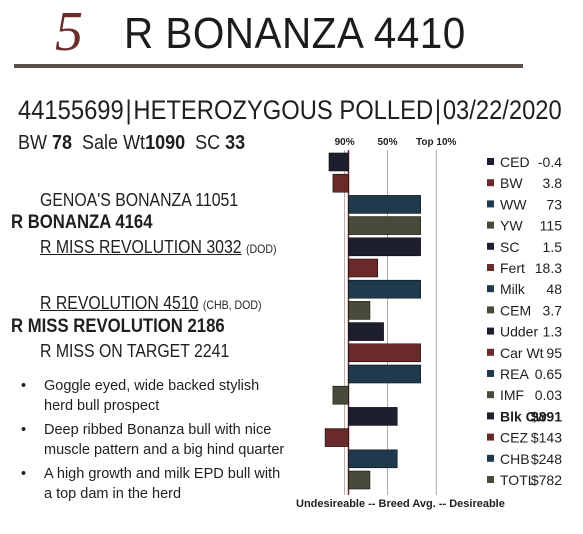 The image size is (583, 534). Describe the element at coordinates (502, 110) in the screenshot. I see `birth-date: 03/22/2020` at that location.